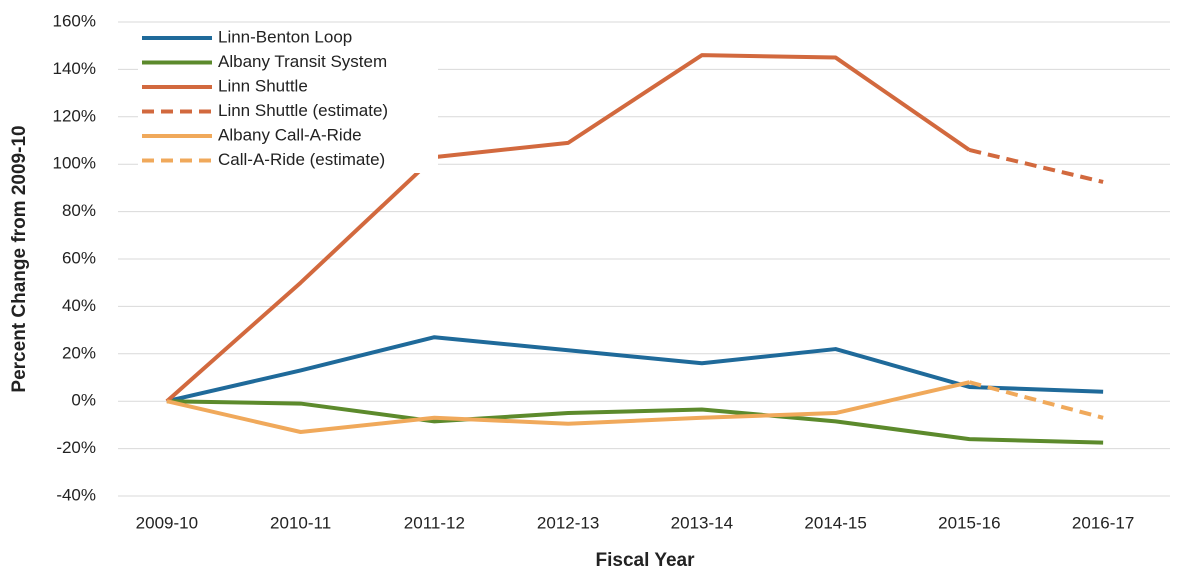 The image size is (1187, 573). What do you see at coordinates (74, 163) in the screenshot?
I see `y-tick-label: 100%` at bounding box center [74, 163].